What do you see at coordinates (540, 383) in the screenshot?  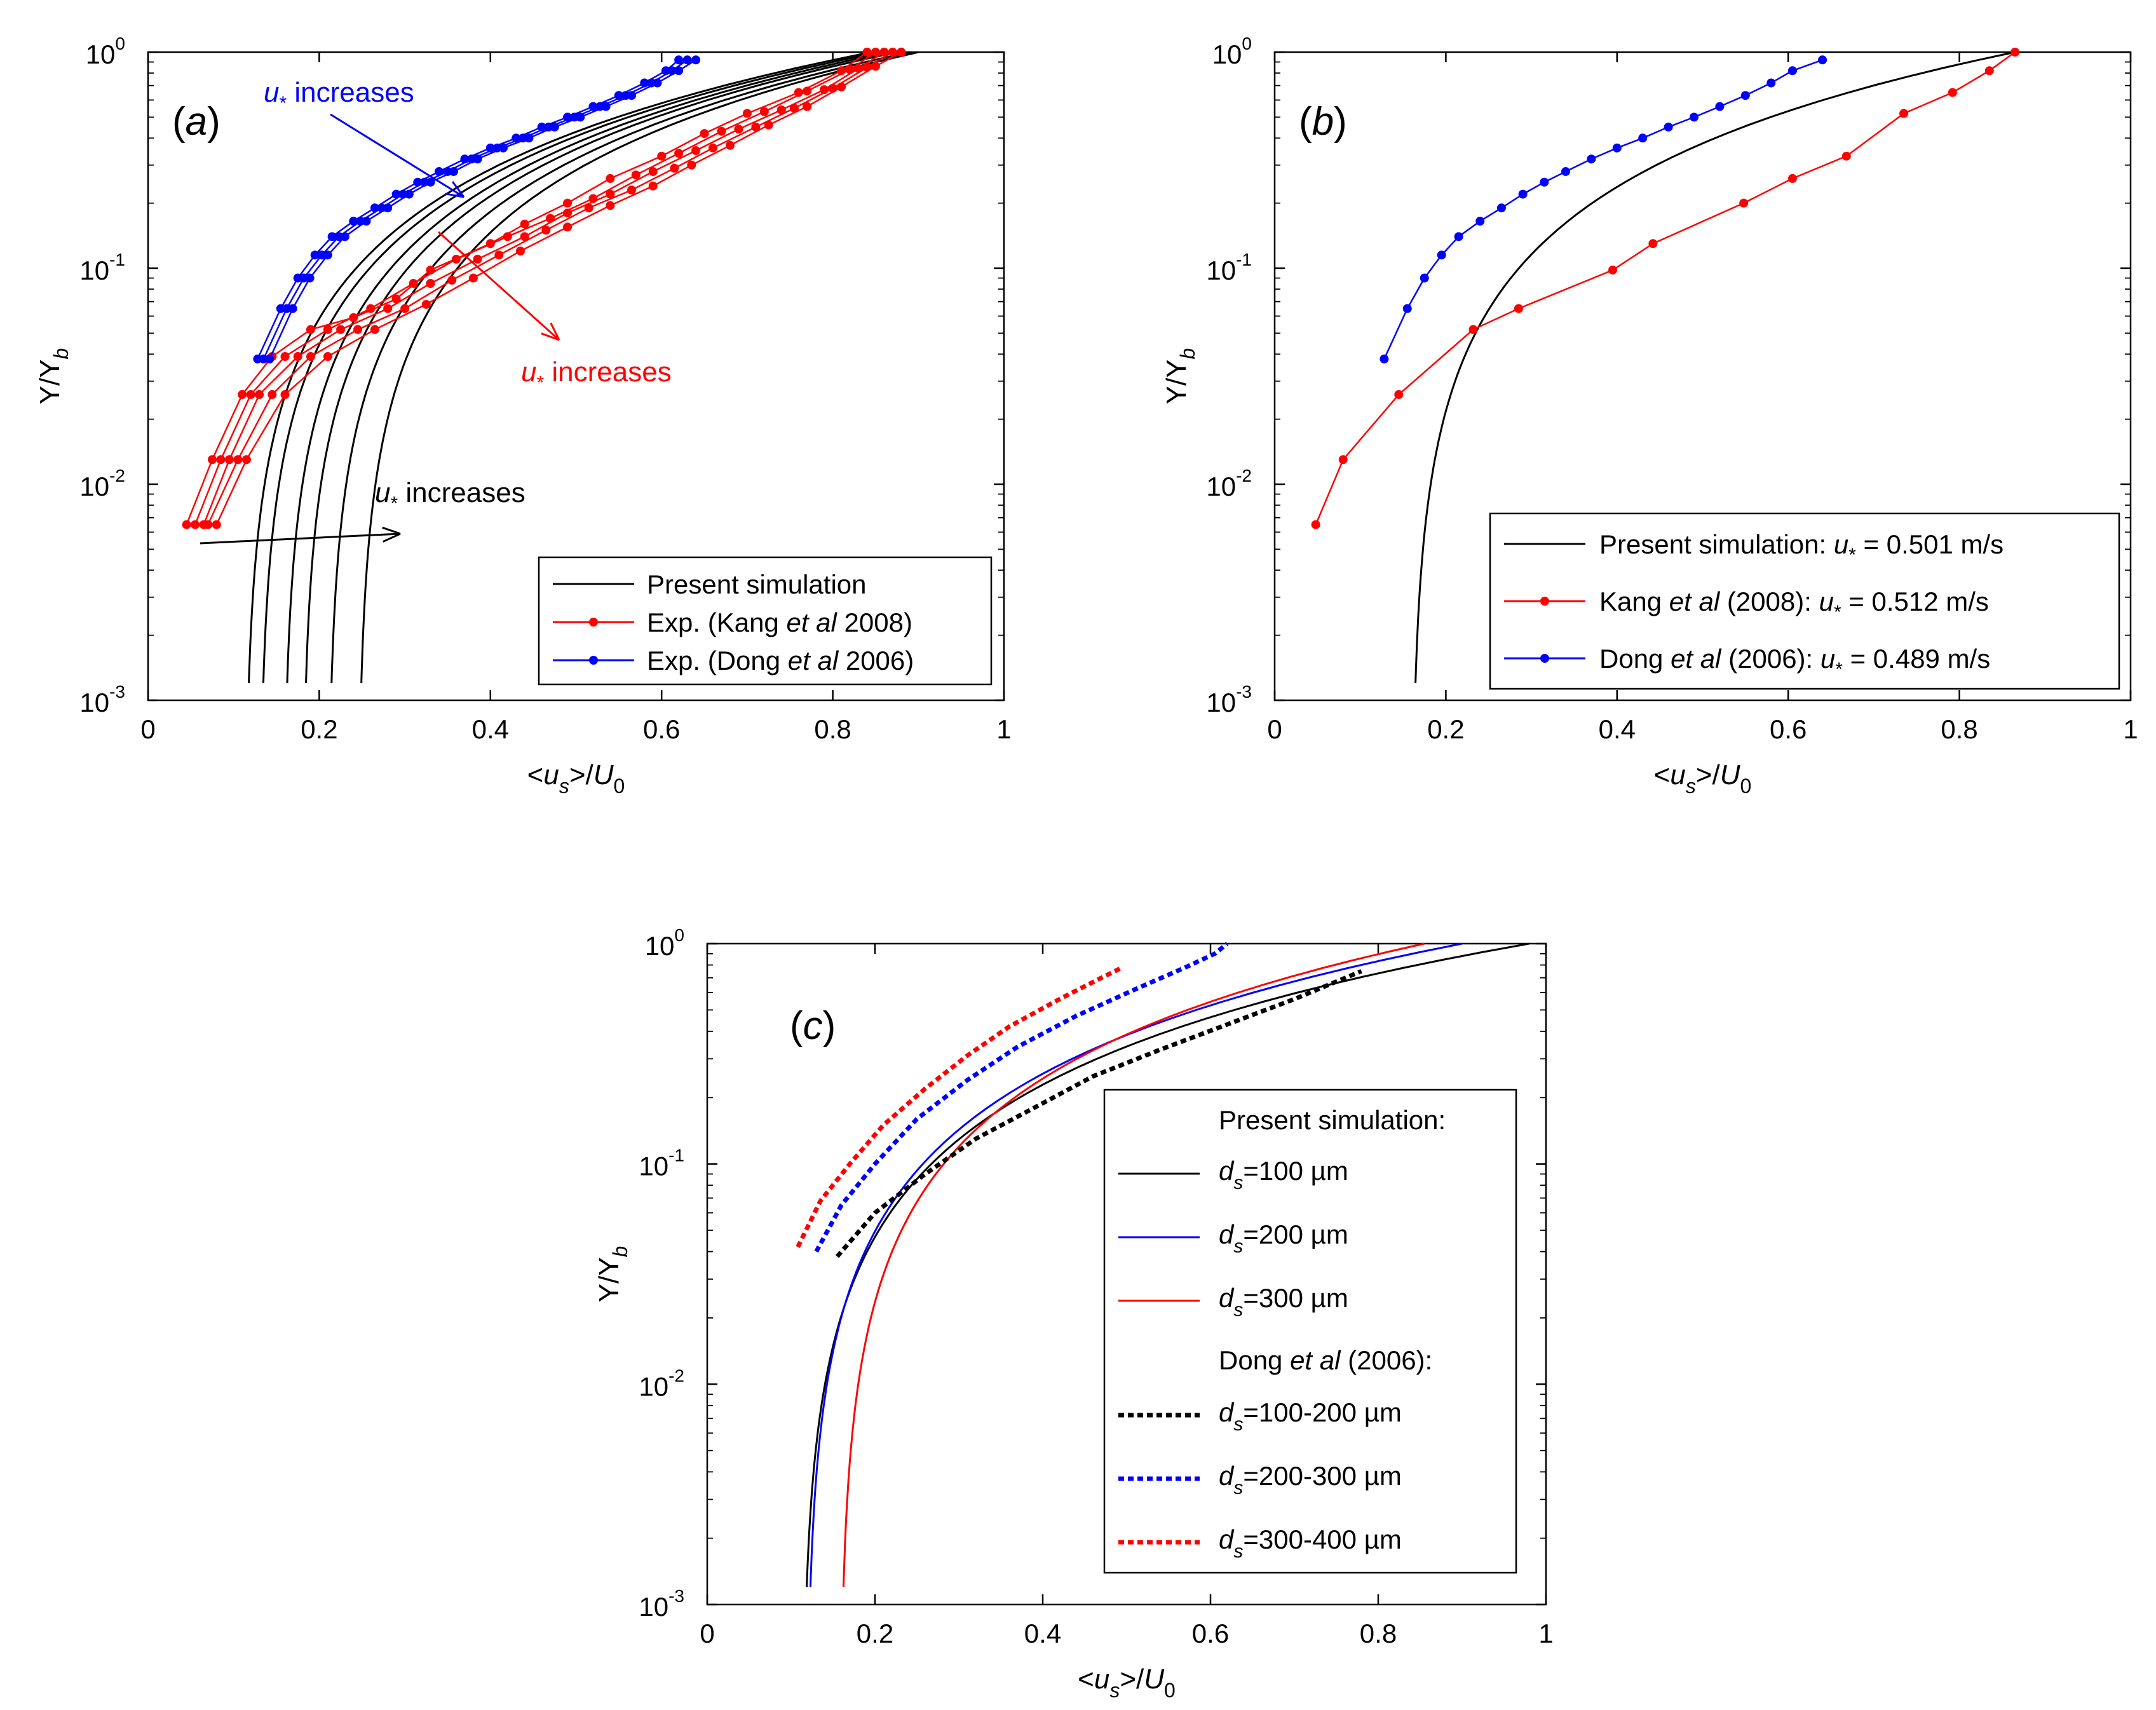 I see `annotation-red-subscript: *` at bounding box center [540, 383].